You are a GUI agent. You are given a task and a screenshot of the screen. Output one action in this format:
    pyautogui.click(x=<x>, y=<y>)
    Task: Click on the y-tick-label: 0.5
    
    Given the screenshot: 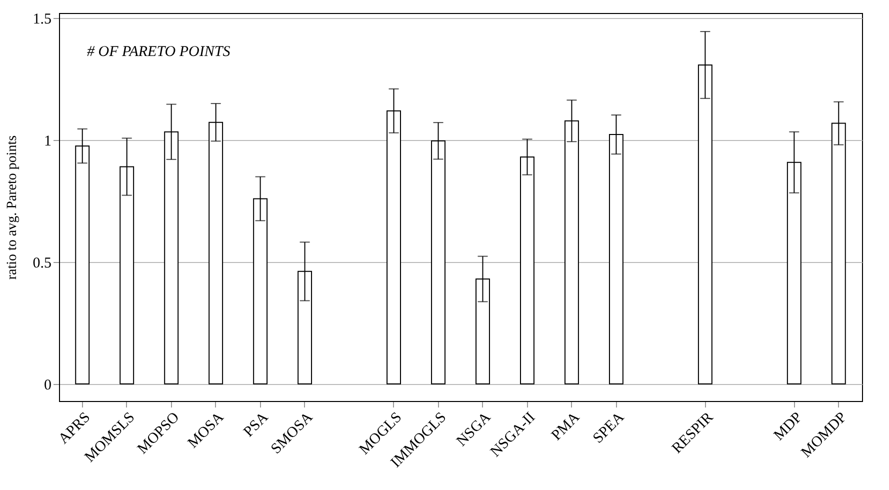 What is the action you would take?
    pyautogui.click(x=42, y=263)
    